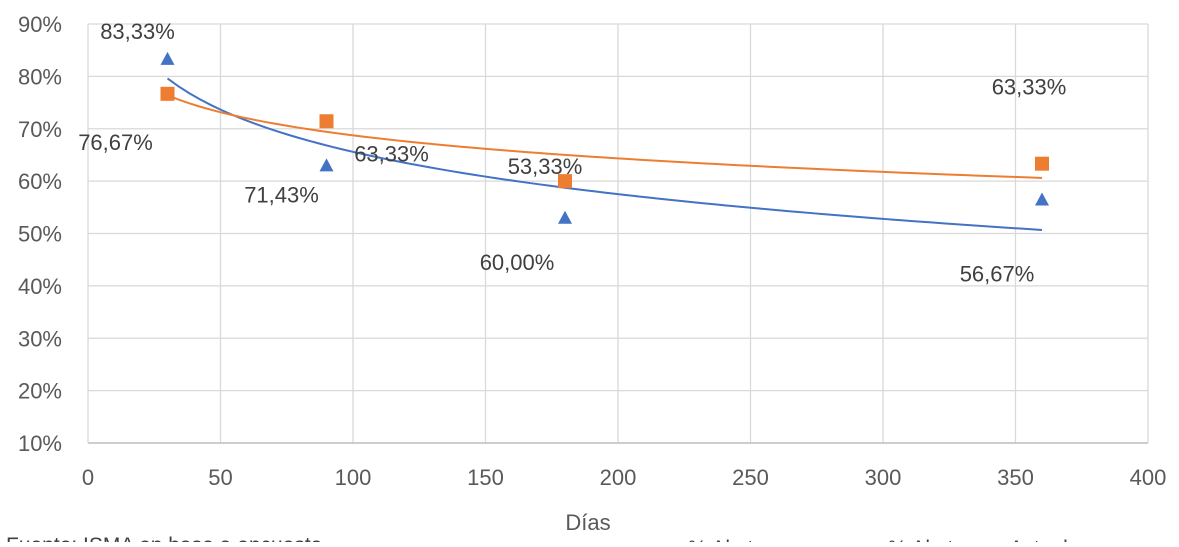 The image size is (1179, 547). What do you see at coordinates (545, 166) in the screenshot?
I see `data-label-series-2: 53,33%` at bounding box center [545, 166].